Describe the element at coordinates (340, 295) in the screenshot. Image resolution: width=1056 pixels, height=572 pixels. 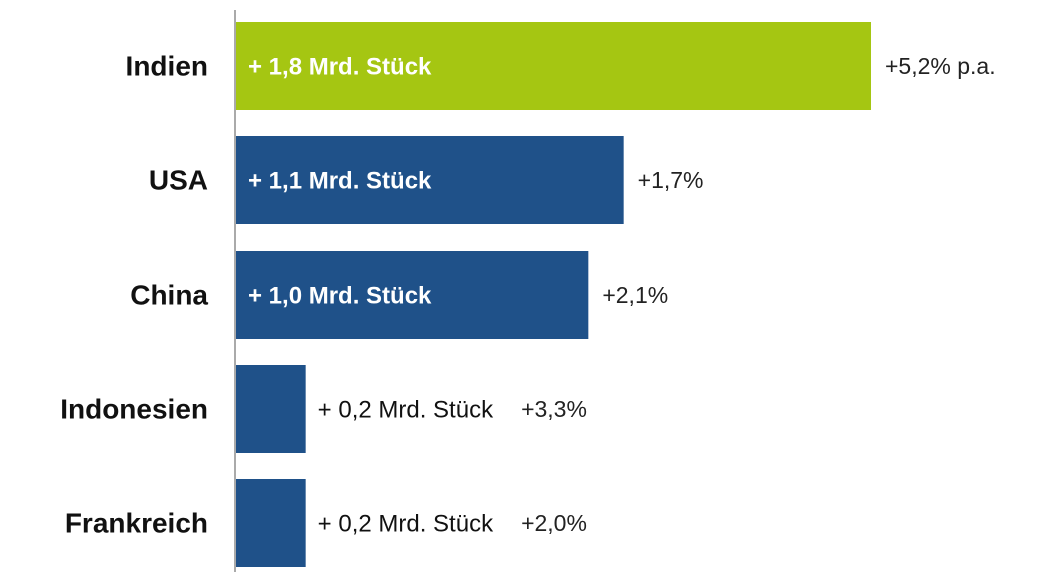
I see `value-label: + 1,0 Mrd. Stück` at that location.